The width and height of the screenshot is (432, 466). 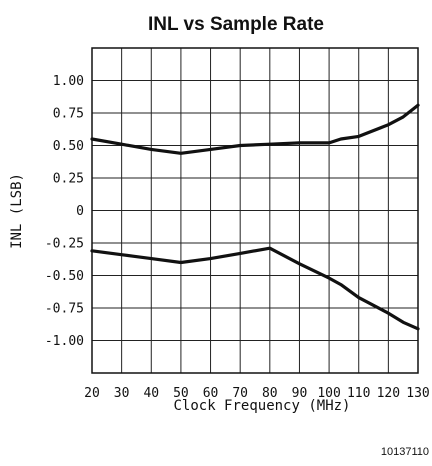 What do you see at coordinates (64, 309) in the screenshot?
I see `y-tick-label: -0.75` at bounding box center [64, 309].